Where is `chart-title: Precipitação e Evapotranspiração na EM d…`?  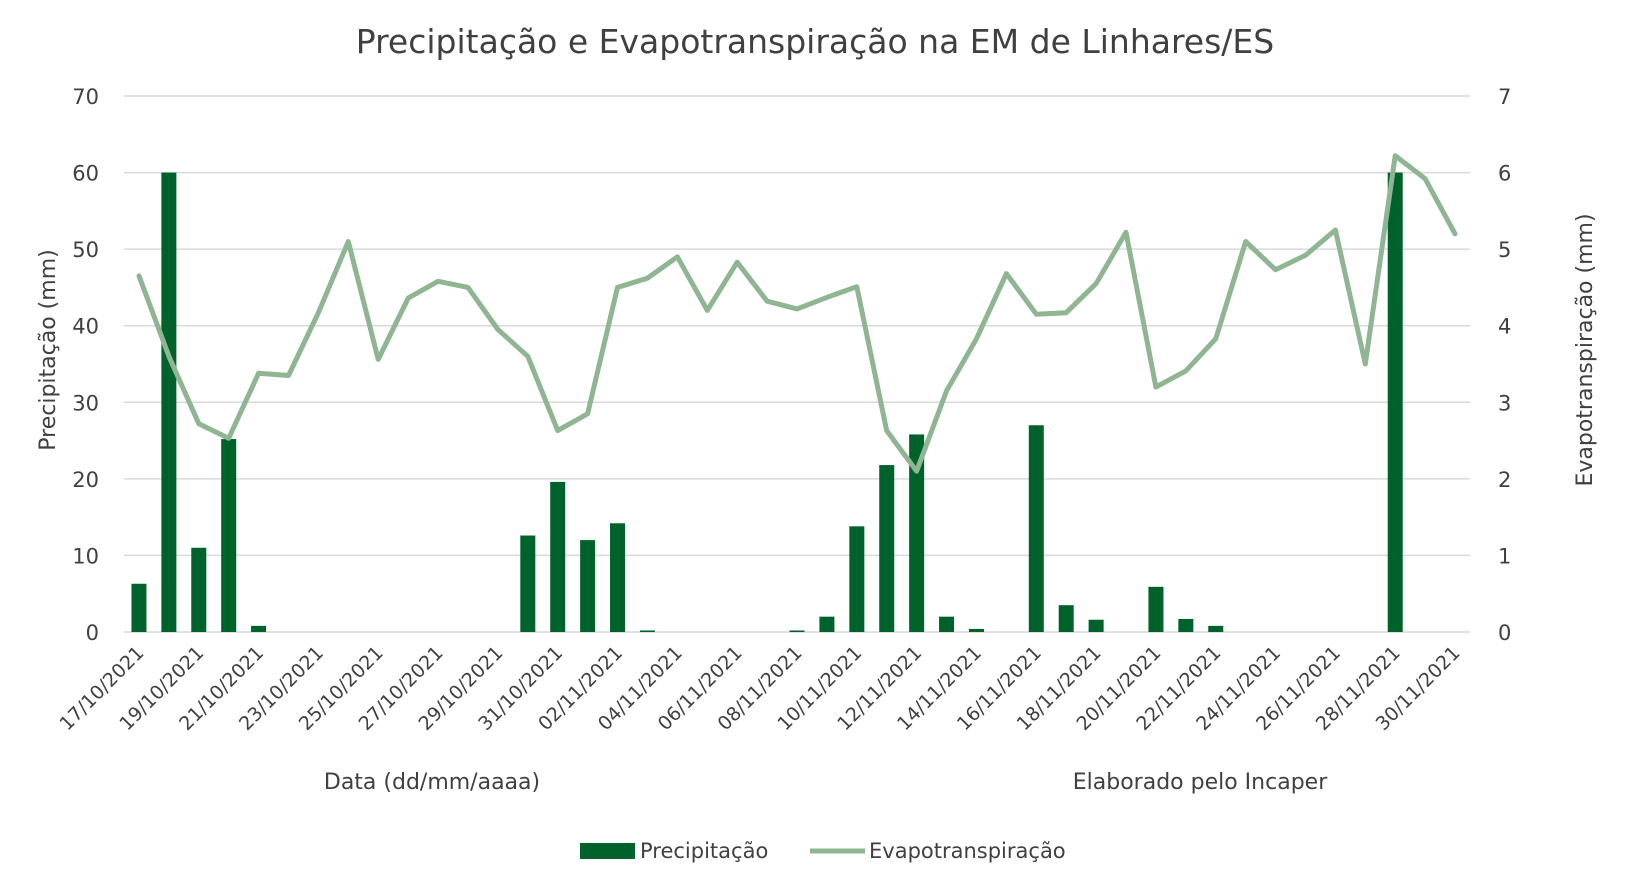 chart-title: Precipitação e Evapotranspiração na EM d… is located at coordinates (815, 41).